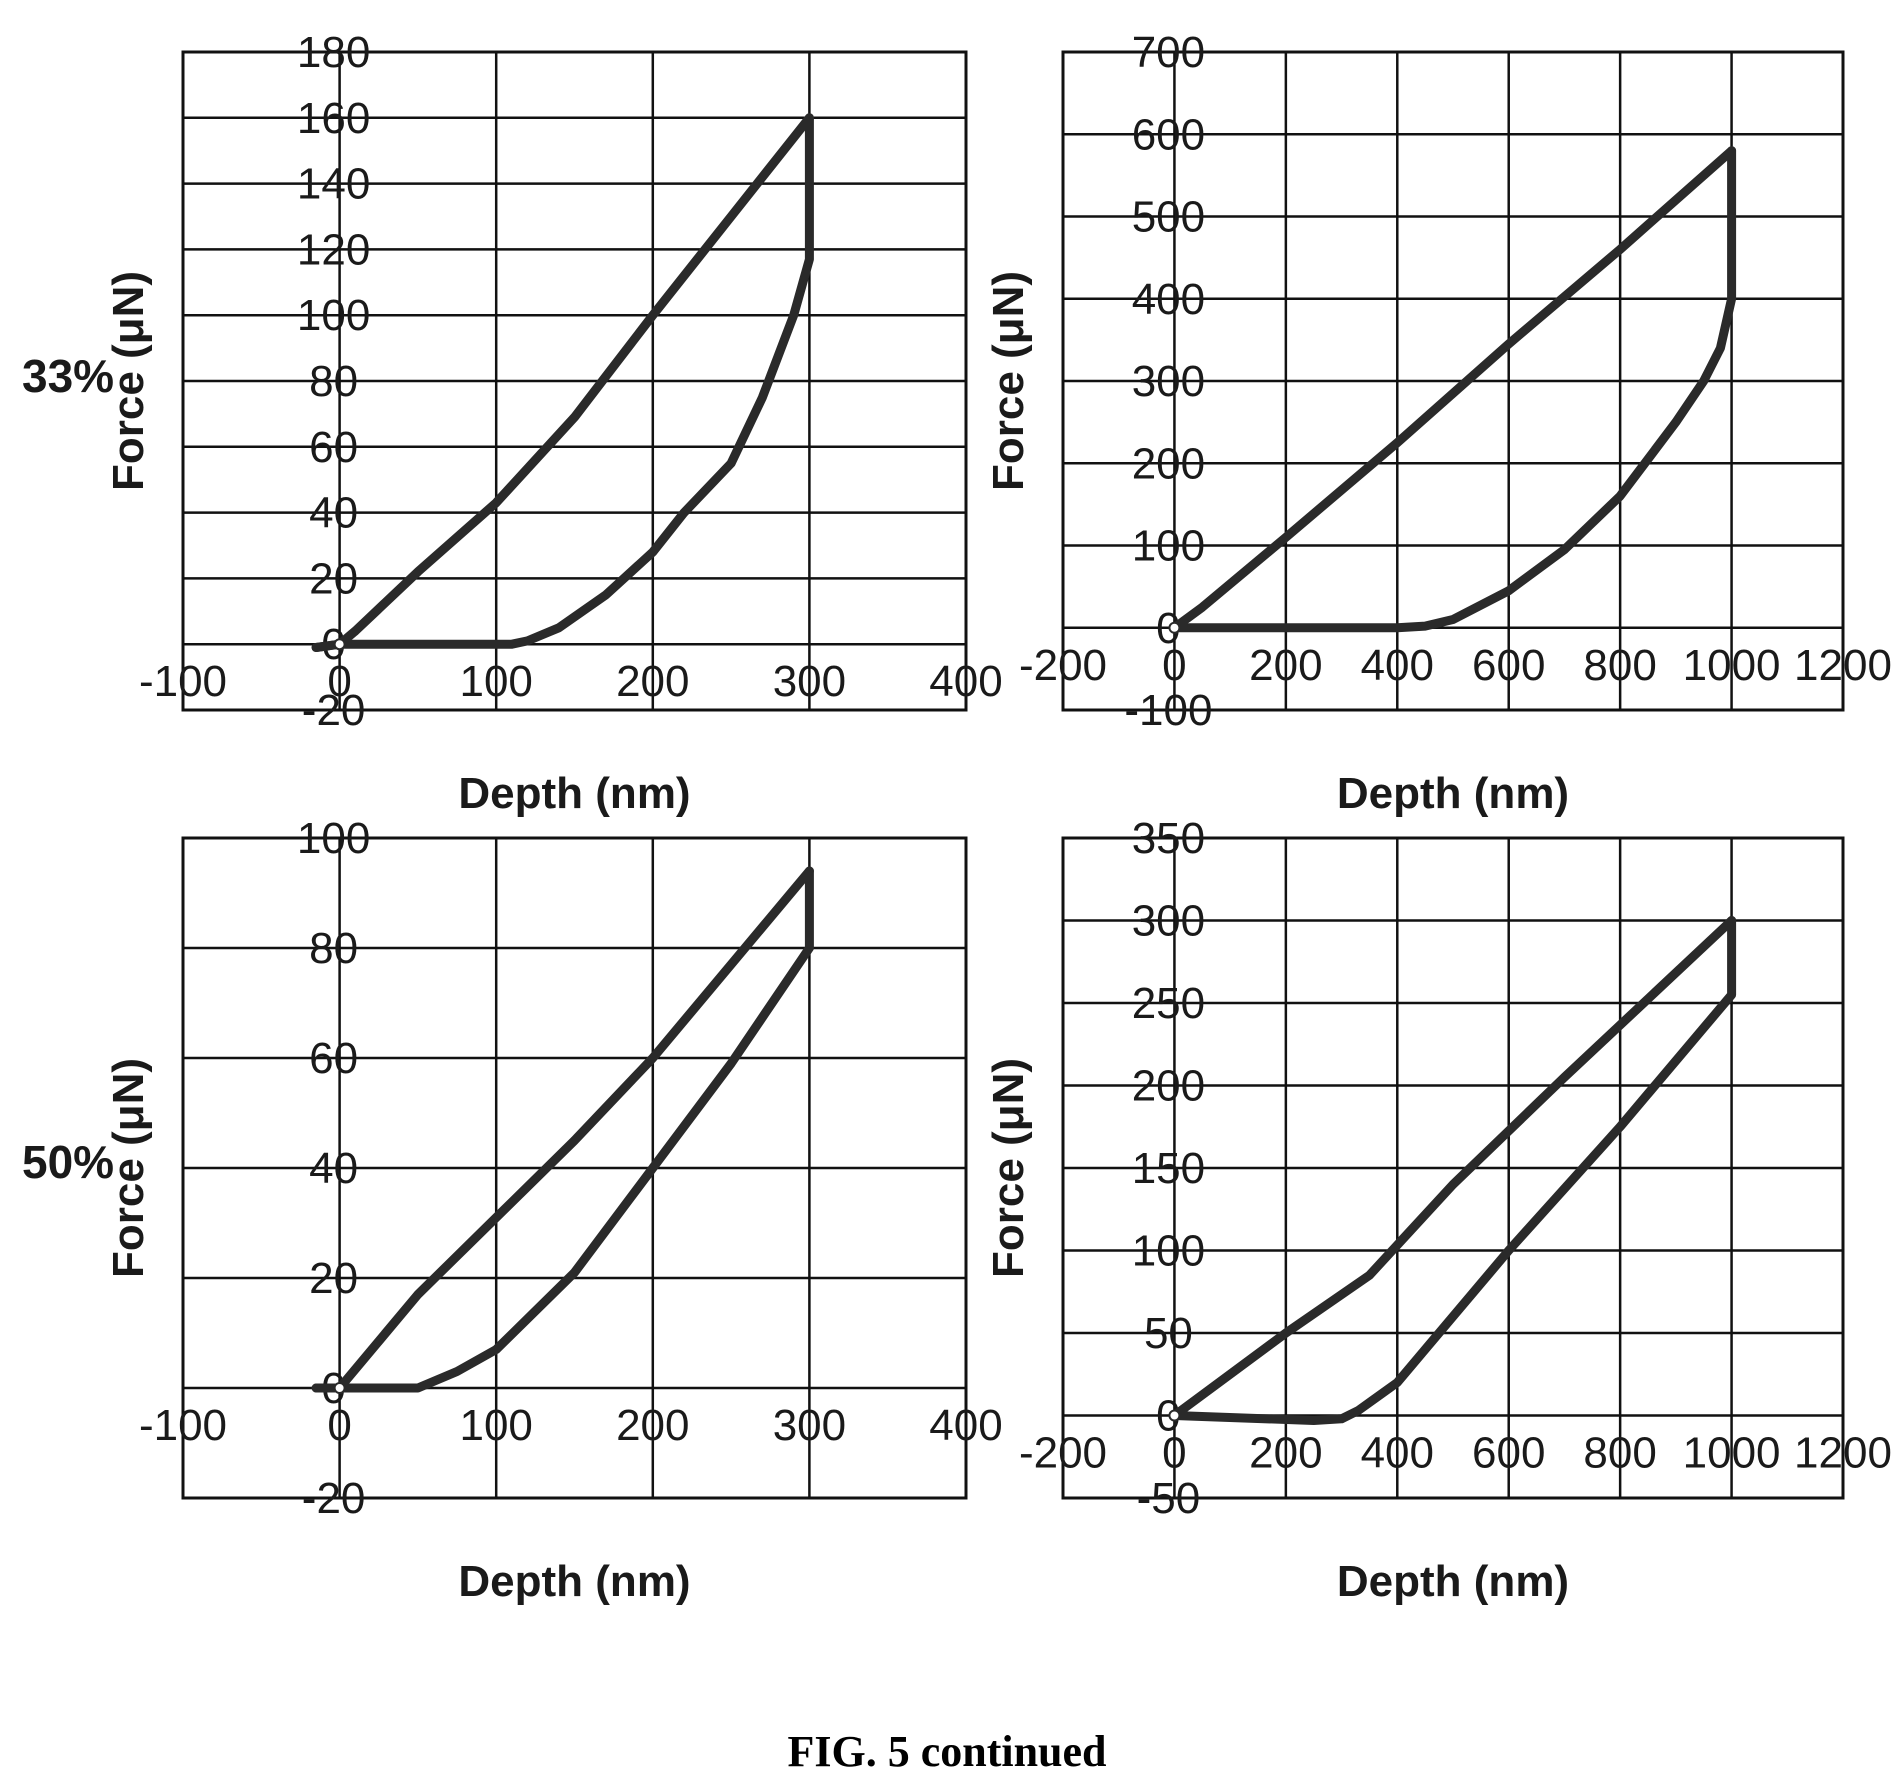 The height and width of the screenshot is (1789, 1894). I want to click on y-tick-label: 180, so click(333, 52).